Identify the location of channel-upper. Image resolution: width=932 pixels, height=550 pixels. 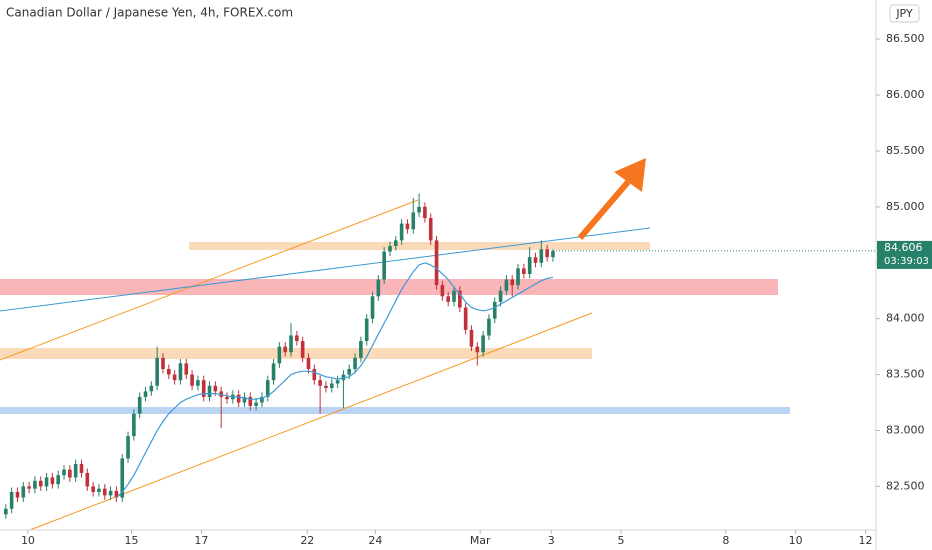
(209, 280).